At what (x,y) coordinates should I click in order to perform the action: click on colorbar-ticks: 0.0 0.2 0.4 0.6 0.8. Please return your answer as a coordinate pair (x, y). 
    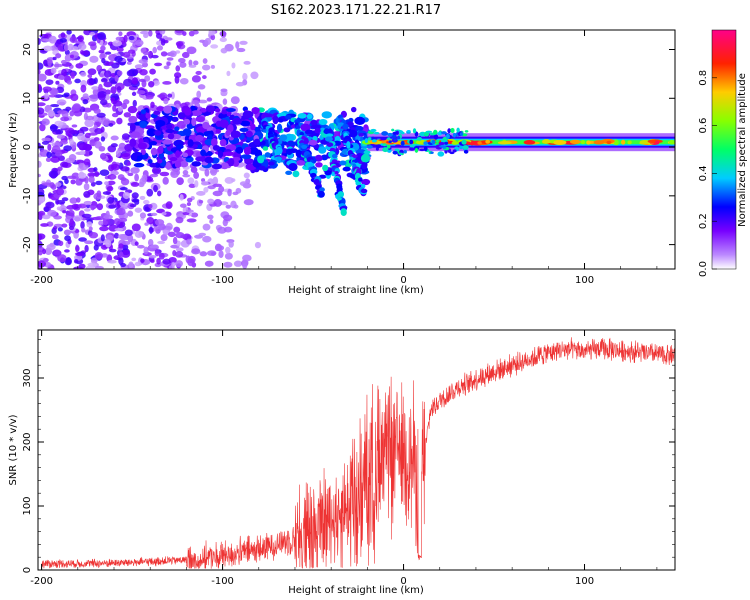
    Looking at the image, I should click on (707, 173).